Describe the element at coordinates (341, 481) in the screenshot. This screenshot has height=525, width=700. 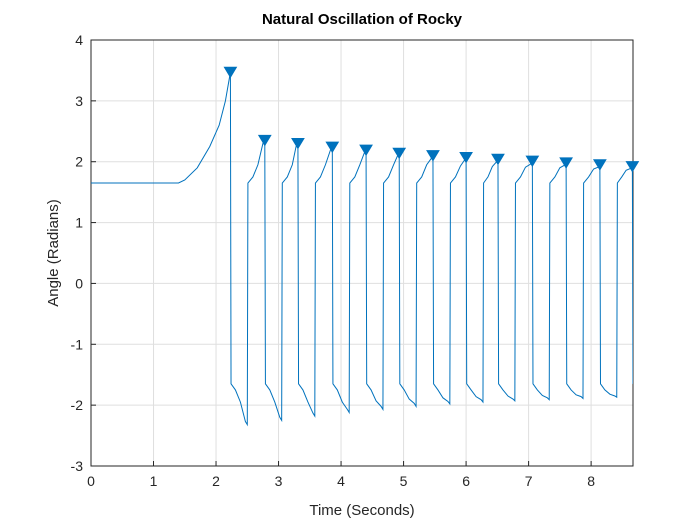
I see `x-tick-label: 4` at that location.